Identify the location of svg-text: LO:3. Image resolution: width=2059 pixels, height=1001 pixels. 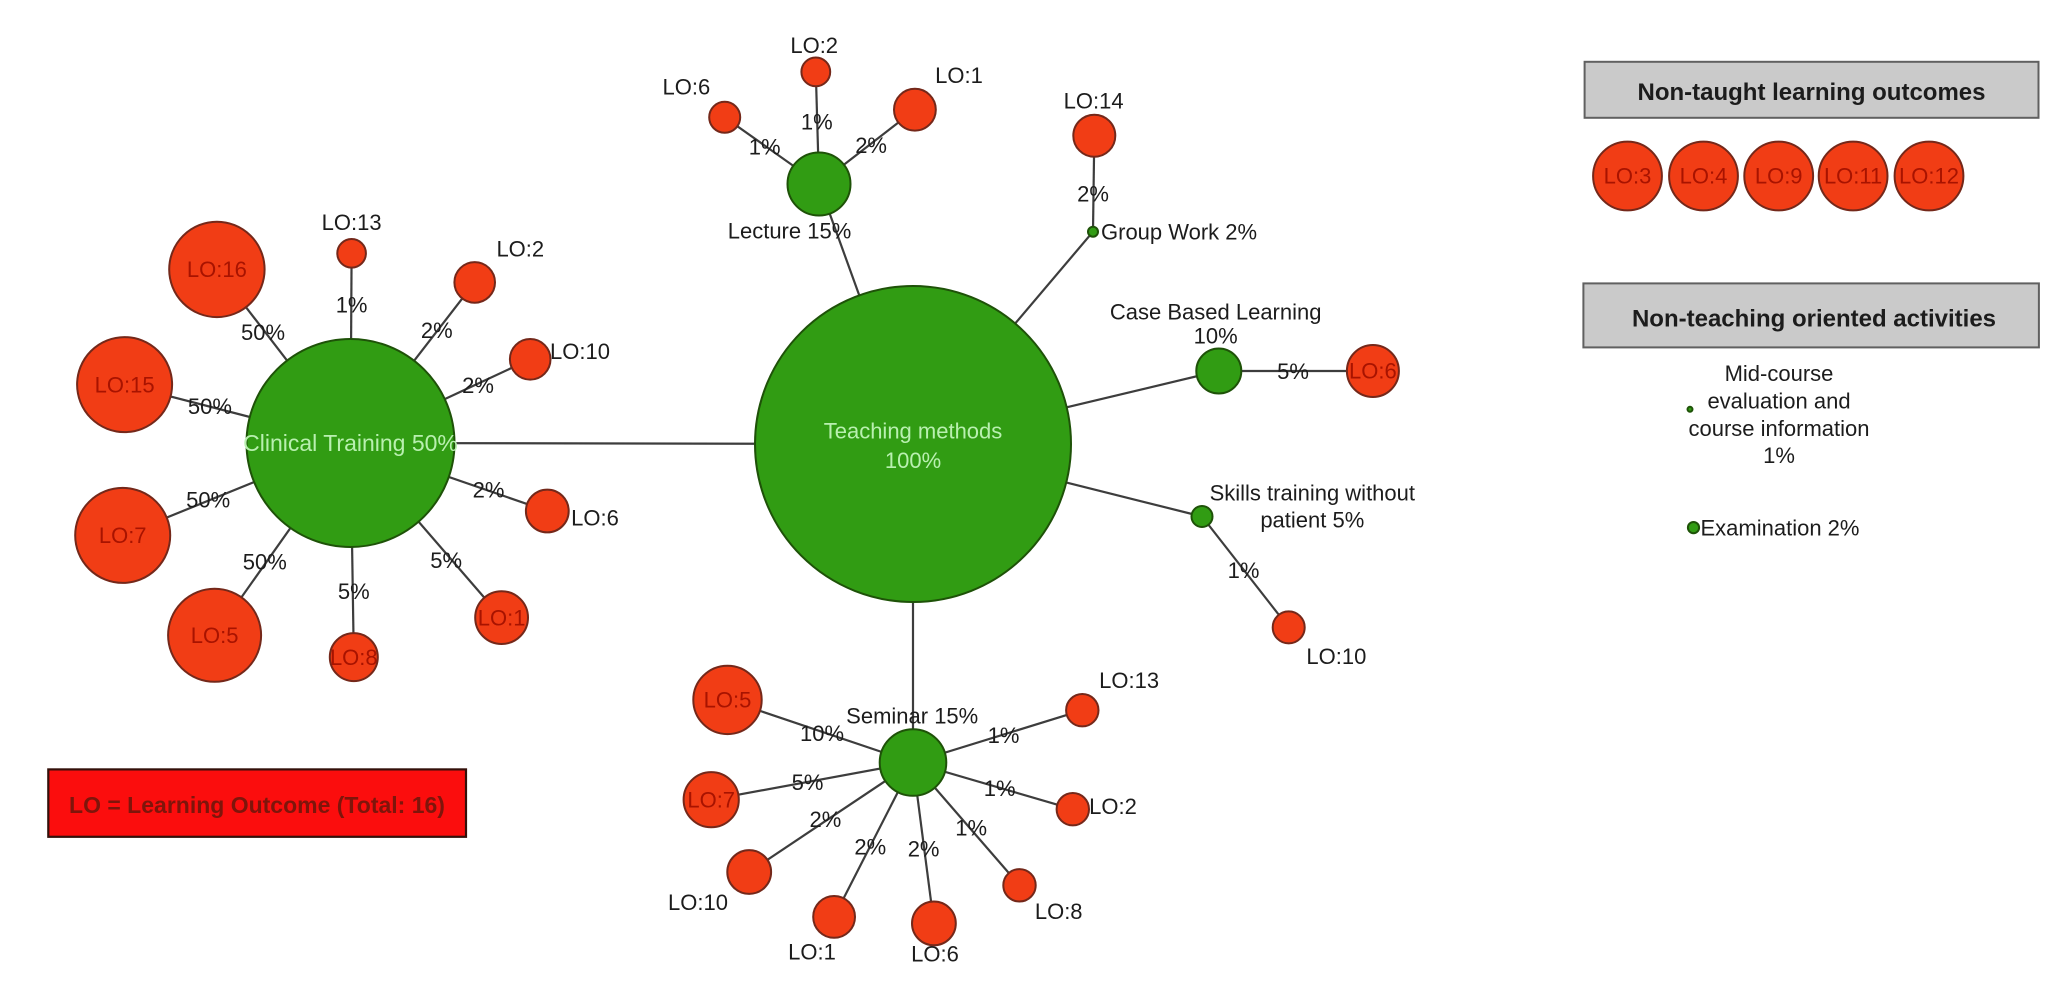
(1628, 176).